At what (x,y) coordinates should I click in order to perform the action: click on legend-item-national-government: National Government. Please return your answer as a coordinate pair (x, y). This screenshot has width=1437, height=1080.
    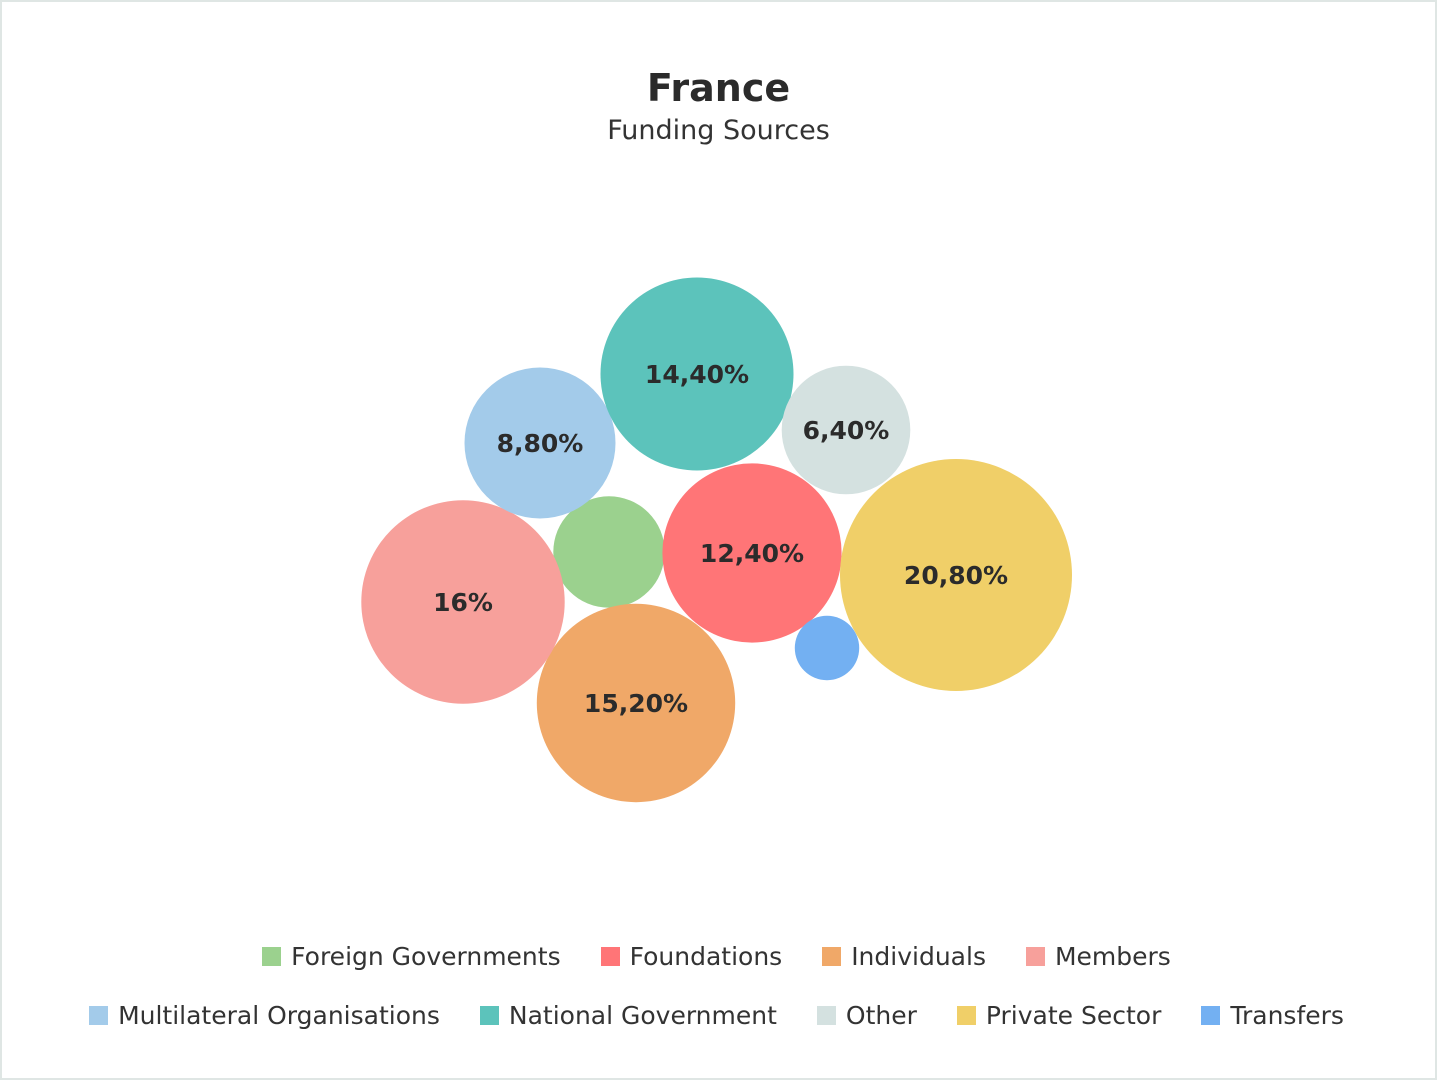
    Looking at the image, I should click on (628, 1015).